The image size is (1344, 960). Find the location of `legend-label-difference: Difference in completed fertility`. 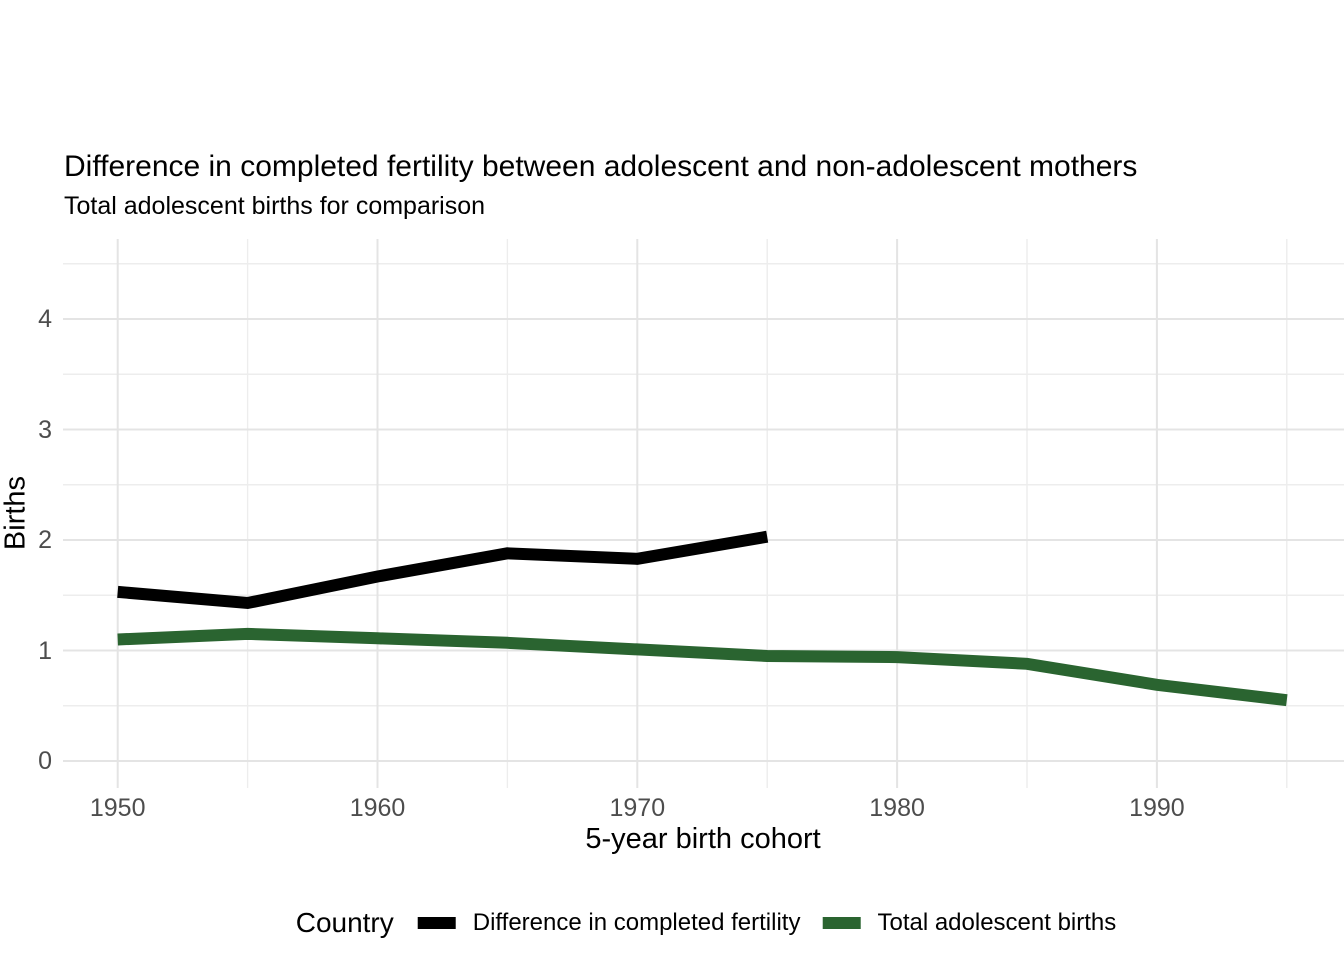

legend-label-difference: Difference in completed fertility is located at coordinates (636, 922).